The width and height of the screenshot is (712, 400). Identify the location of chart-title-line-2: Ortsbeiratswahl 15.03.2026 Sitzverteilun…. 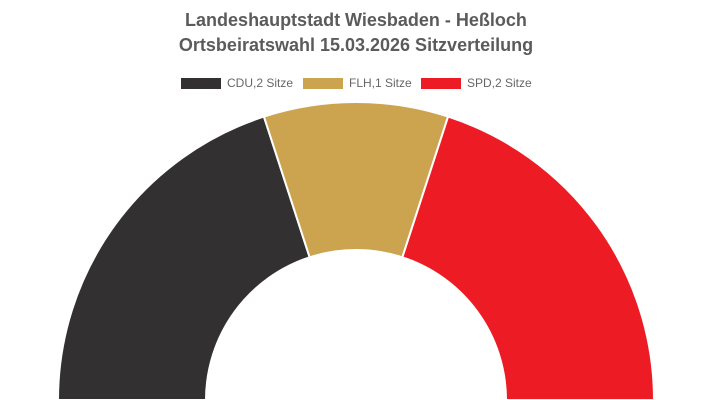
(356, 45).